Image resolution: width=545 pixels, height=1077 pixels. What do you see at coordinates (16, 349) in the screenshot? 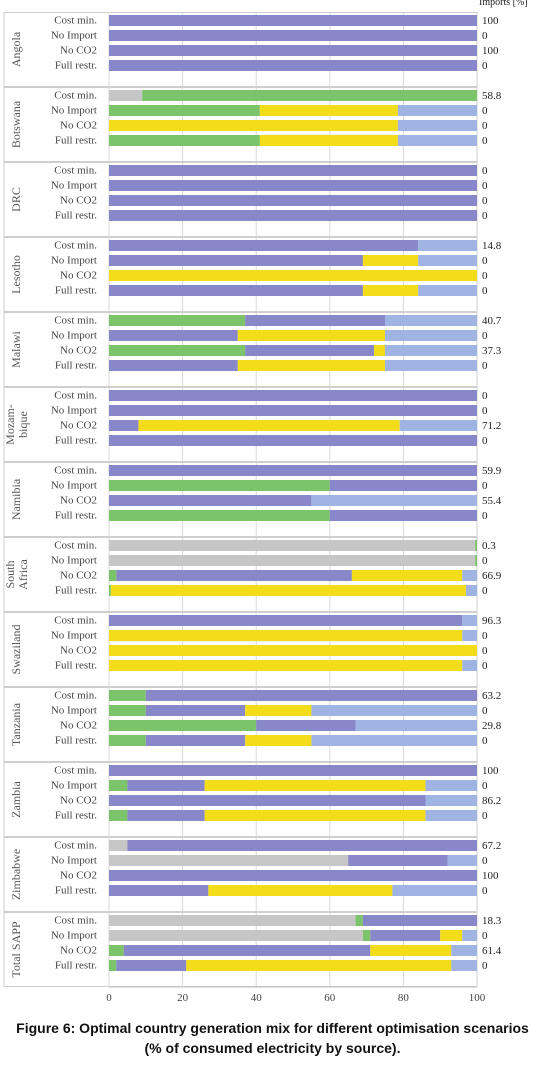
I see `country-label-line: Malawi` at bounding box center [16, 349].